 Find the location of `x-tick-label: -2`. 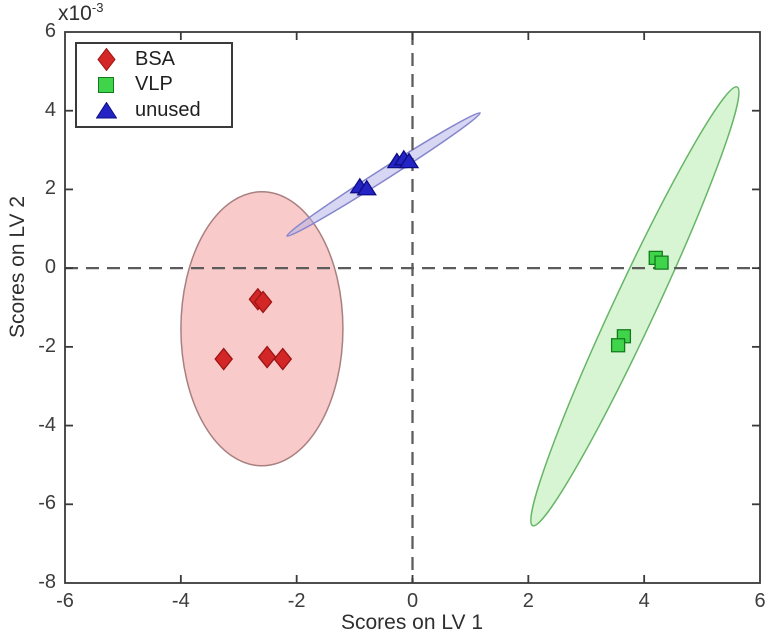

x-tick-label: -2 is located at coordinates (296, 601).